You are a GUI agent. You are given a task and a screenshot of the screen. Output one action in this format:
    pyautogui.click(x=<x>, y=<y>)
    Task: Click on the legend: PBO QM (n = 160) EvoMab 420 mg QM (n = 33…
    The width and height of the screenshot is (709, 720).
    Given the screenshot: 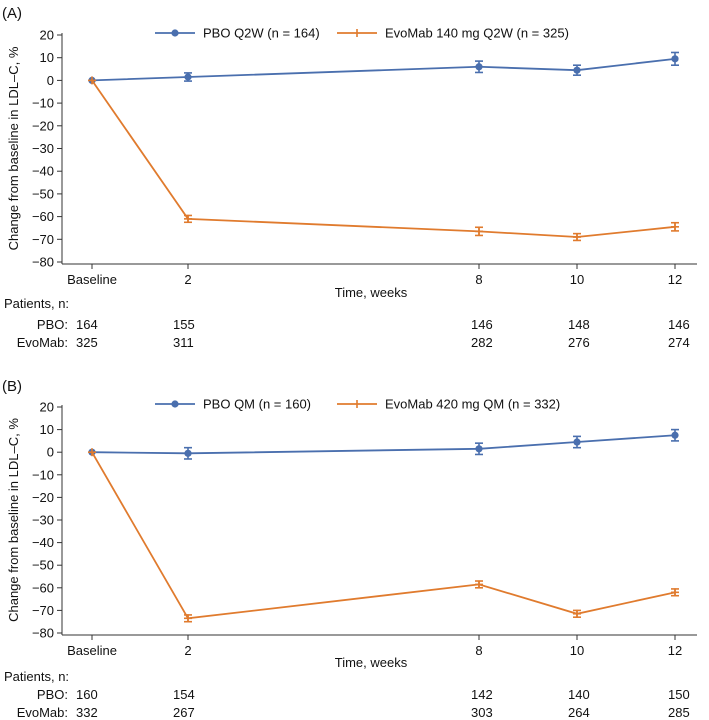 What is the action you would take?
    pyautogui.click(x=357, y=404)
    